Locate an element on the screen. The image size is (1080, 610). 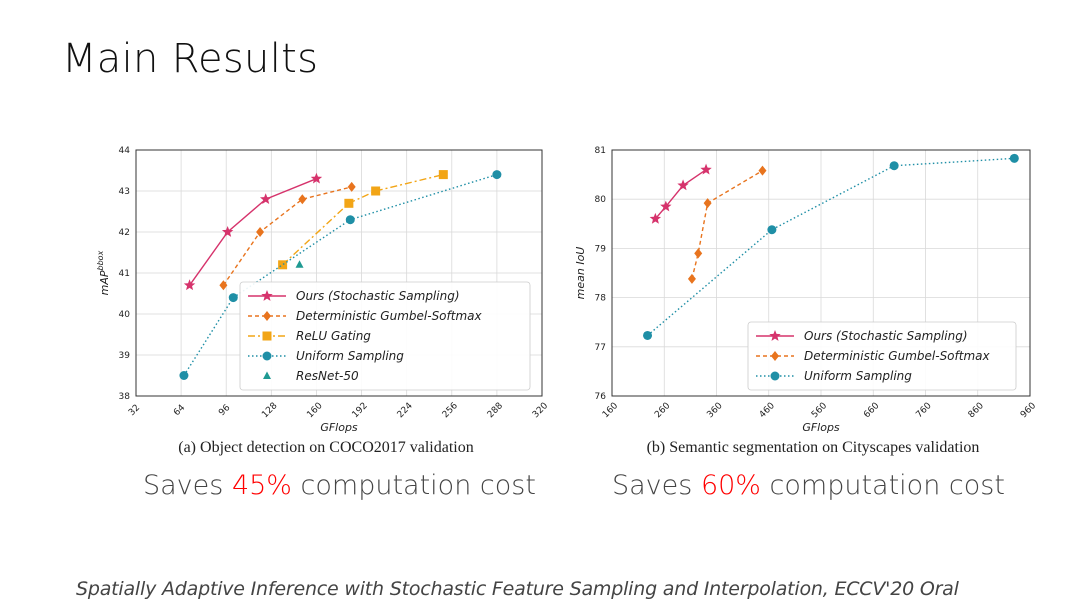
det-xtick-label-5: 192 is located at coordinates (360, 410).